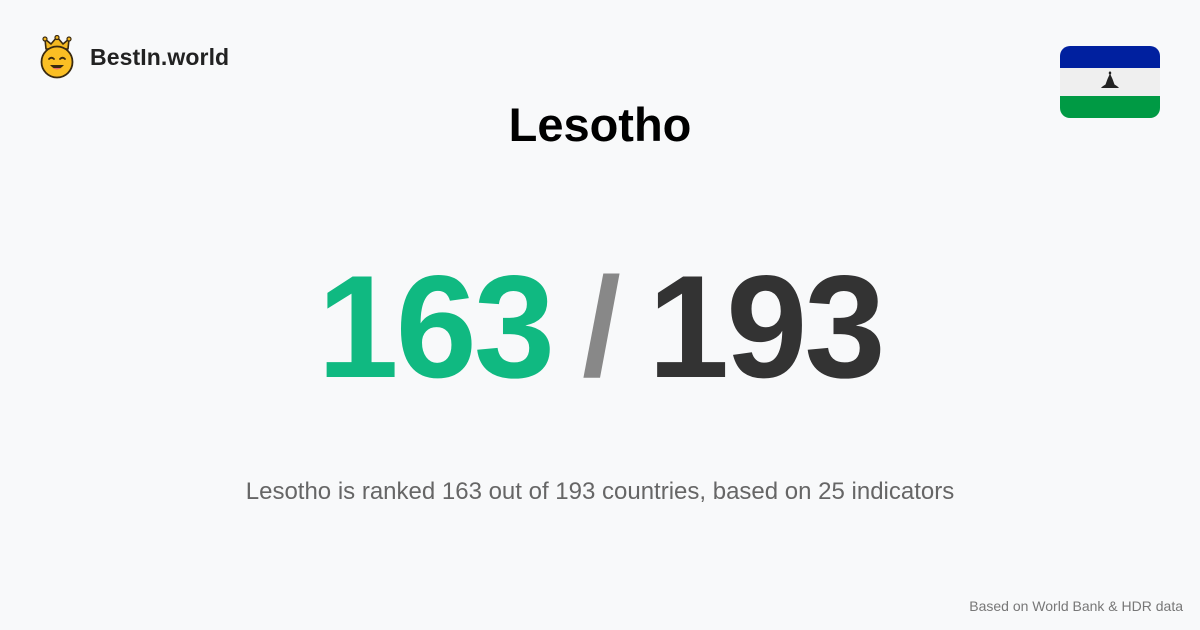 Image resolution: width=1200 pixels, height=630 pixels. I want to click on brand: BestIn.world, so click(133, 57).